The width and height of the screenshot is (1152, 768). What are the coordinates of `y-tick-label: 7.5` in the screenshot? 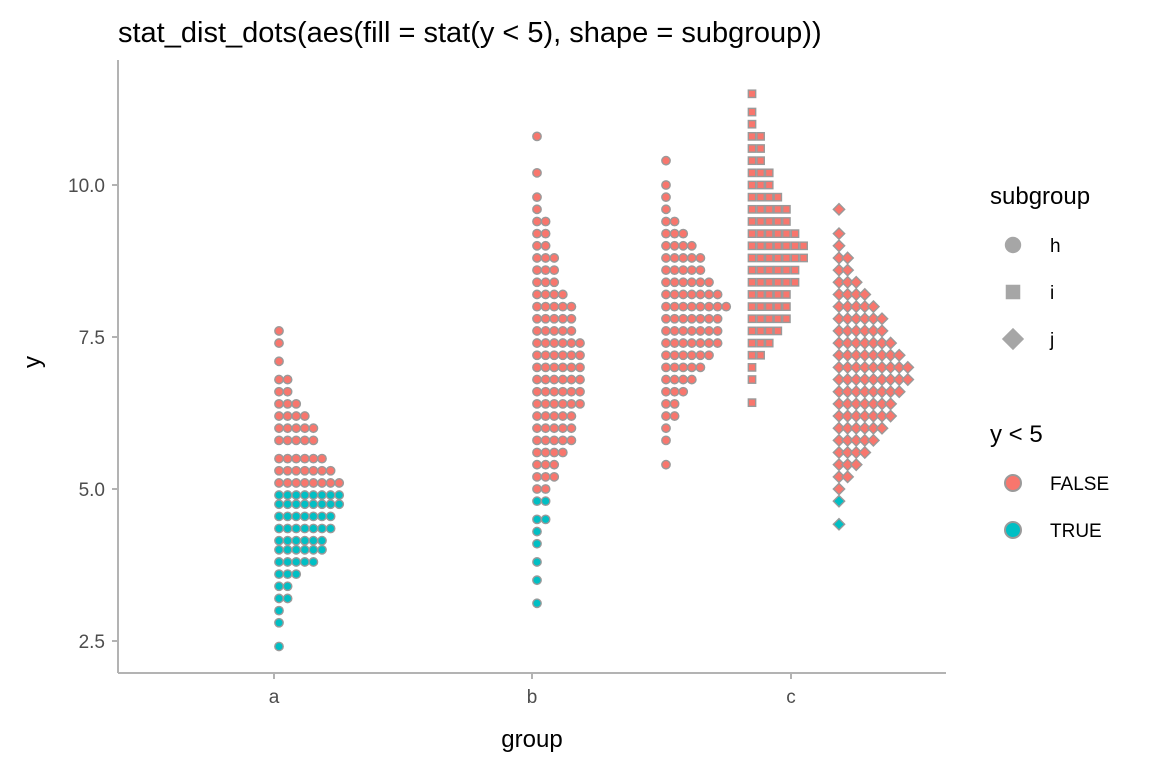 It's located at (92, 338).